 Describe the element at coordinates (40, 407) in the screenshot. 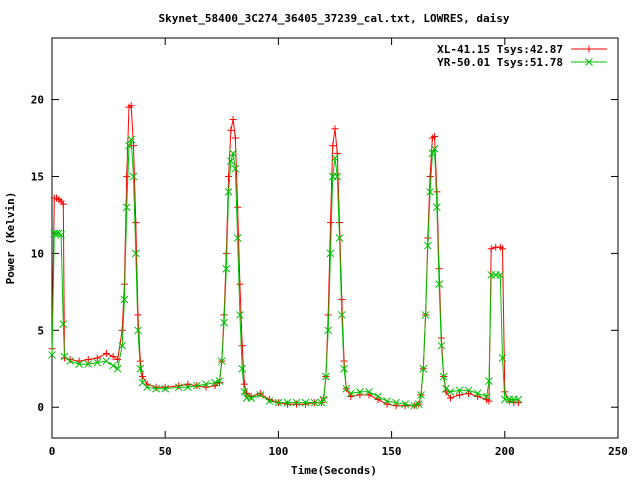

I see `y-tick-label: 0` at that location.